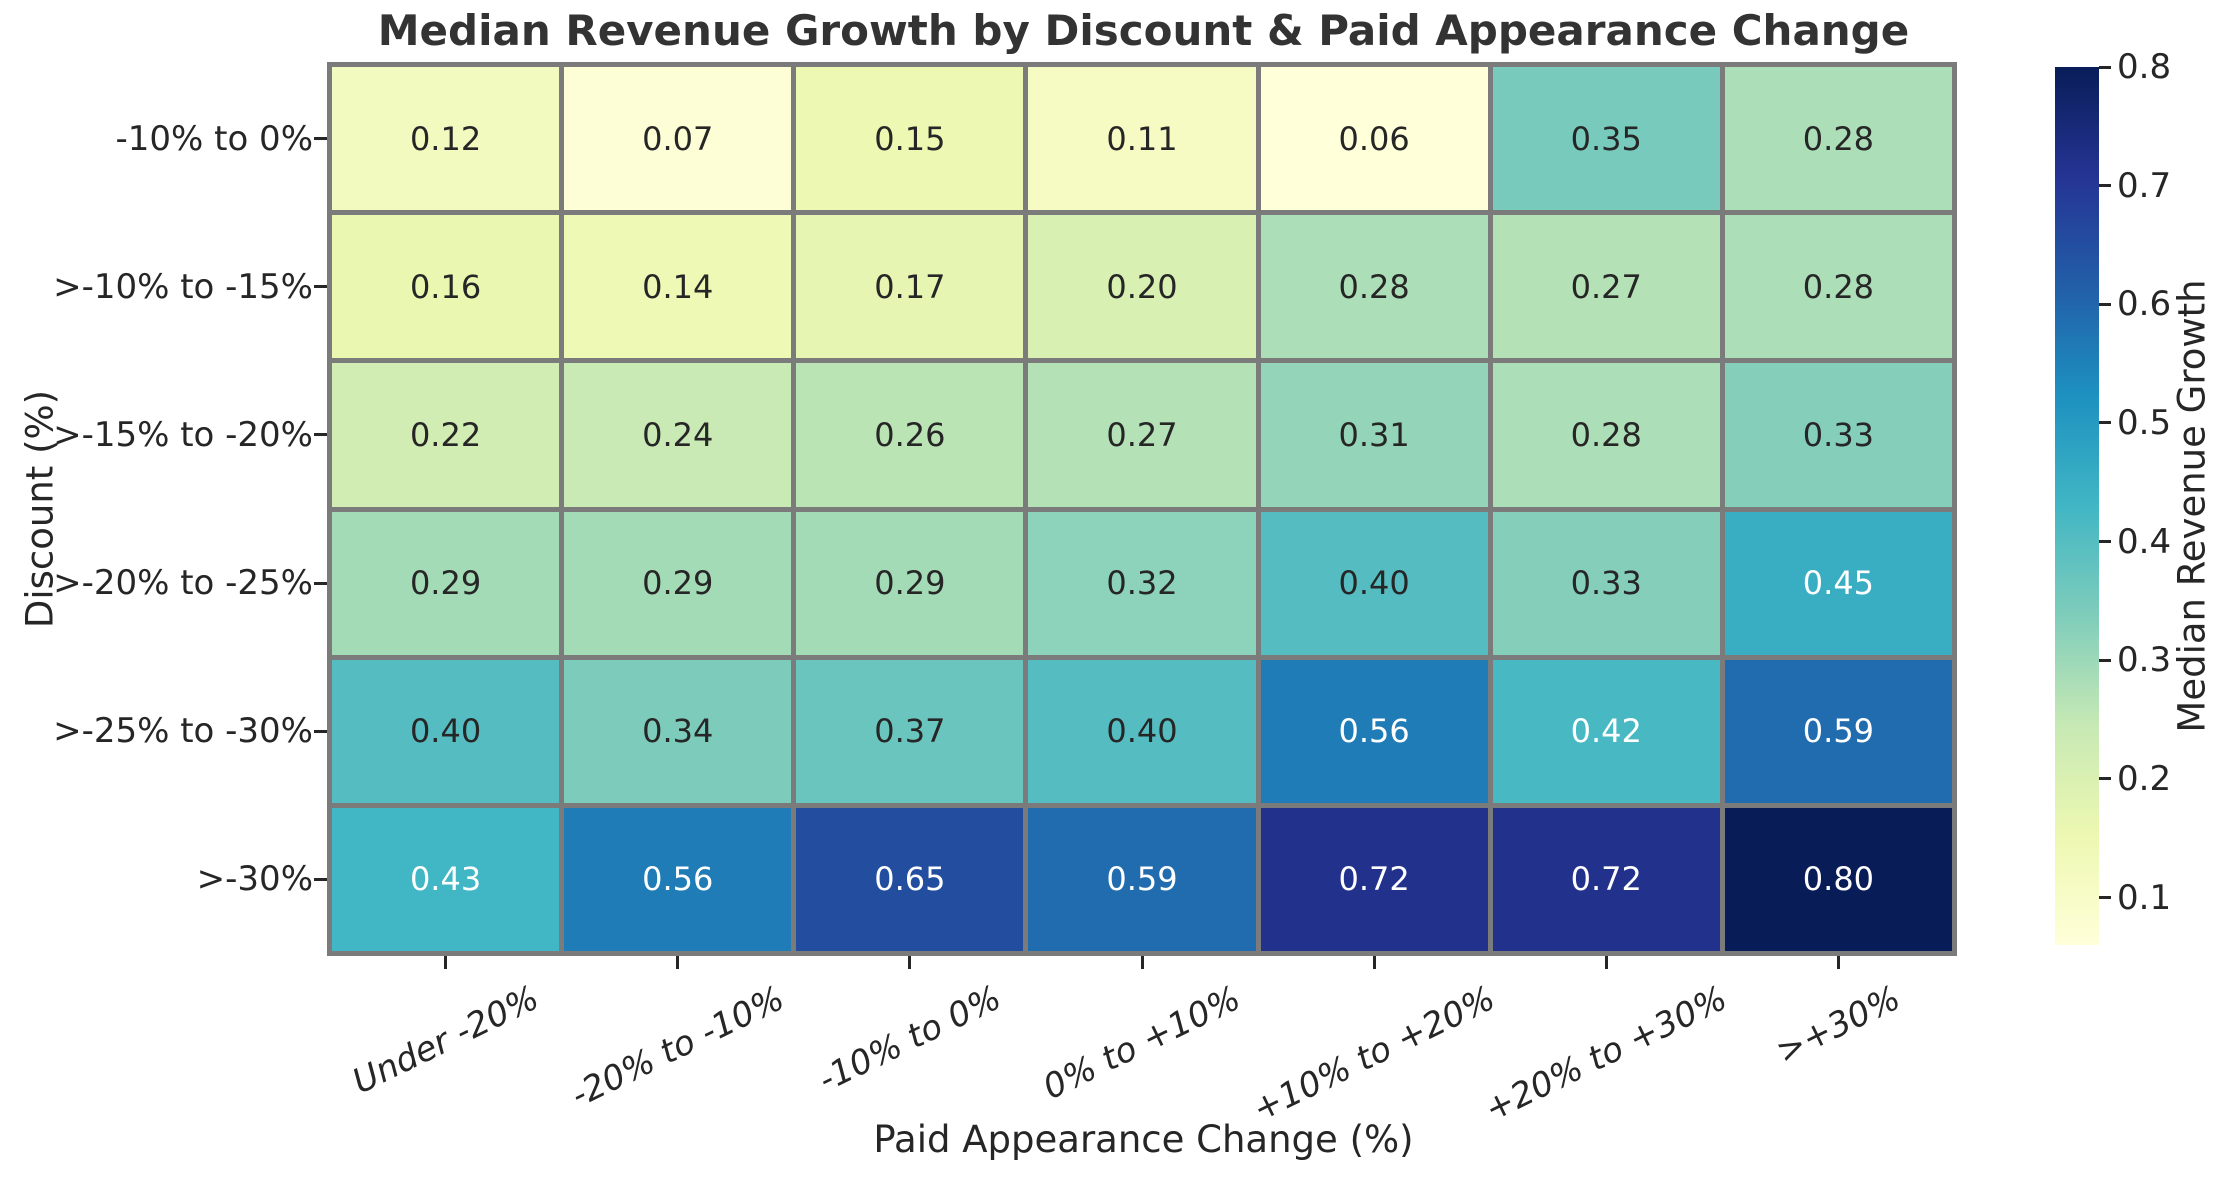  What do you see at coordinates (678, 139) in the screenshot?
I see `heatmap-cell: 0.07` at bounding box center [678, 139].